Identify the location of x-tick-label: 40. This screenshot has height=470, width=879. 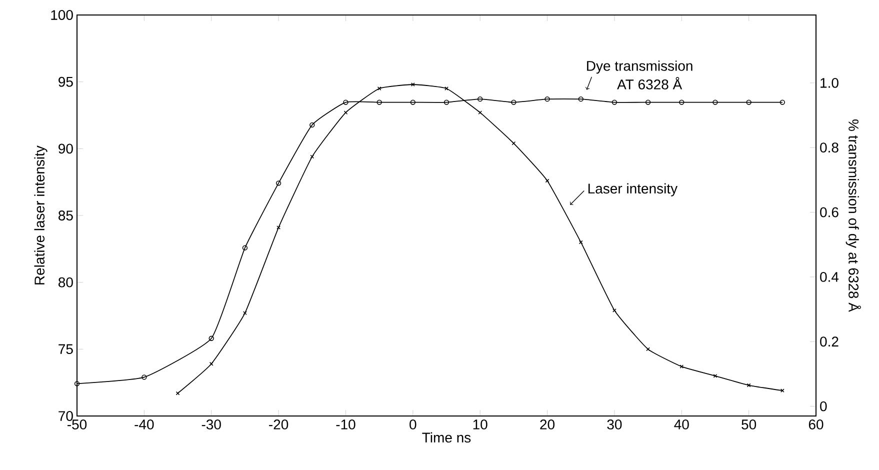
(681, 425).